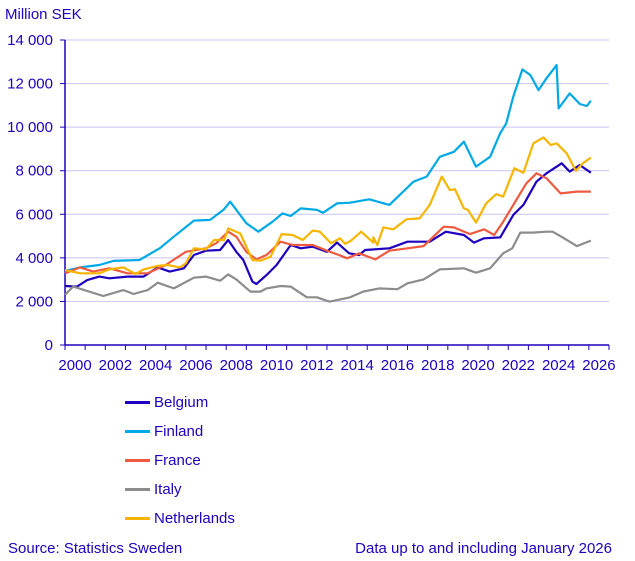  Describe the element at coordinates (34, 214) in the screenshot. I see `y-tick-label: 6 000` at that location.